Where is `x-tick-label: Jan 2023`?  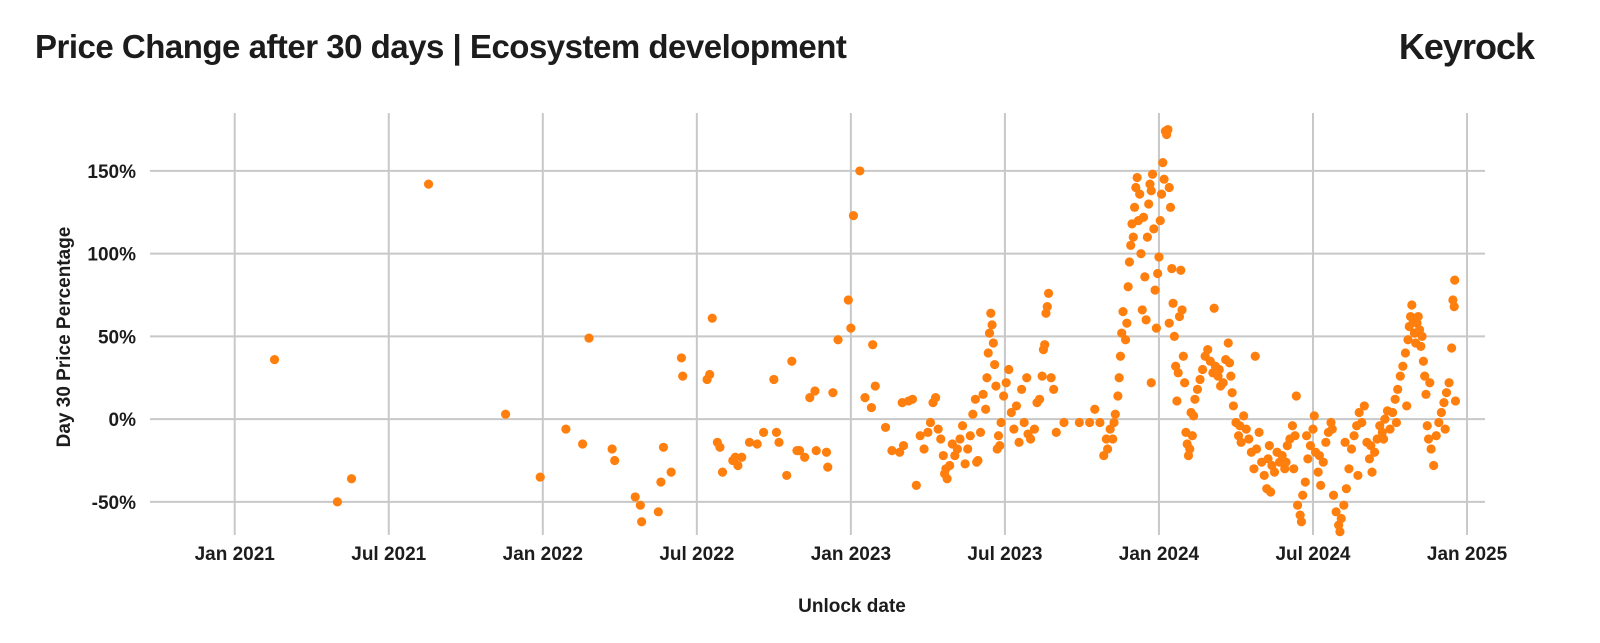
x-tick-label: Jan 2023 is located at coordinates (851, 554).